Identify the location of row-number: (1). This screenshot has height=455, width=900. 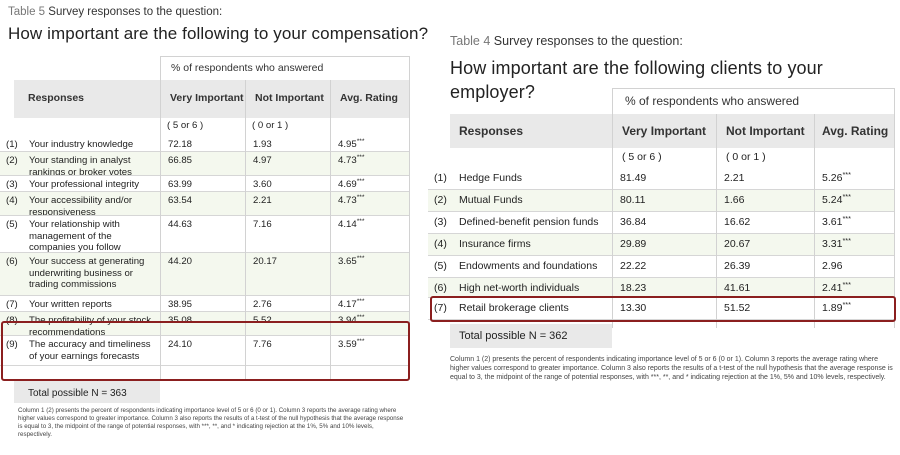
(12, 144).